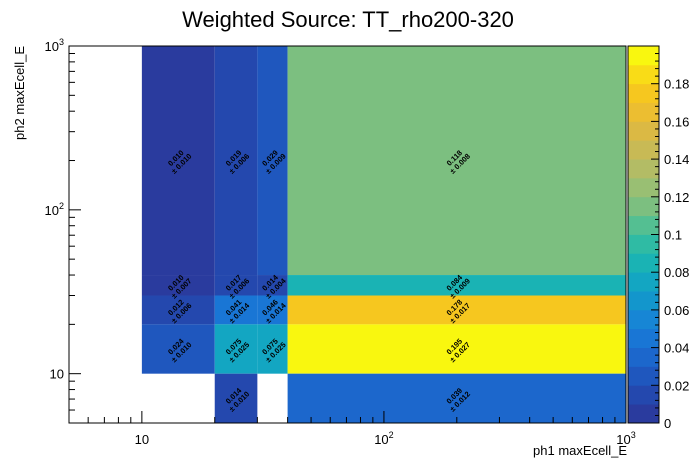 This screenshot has width=696, height=472. What do you see at coordinates (54, 209) in the screenshot?
I see `y-tick-label: 10²` at bounding box center [54, 209].